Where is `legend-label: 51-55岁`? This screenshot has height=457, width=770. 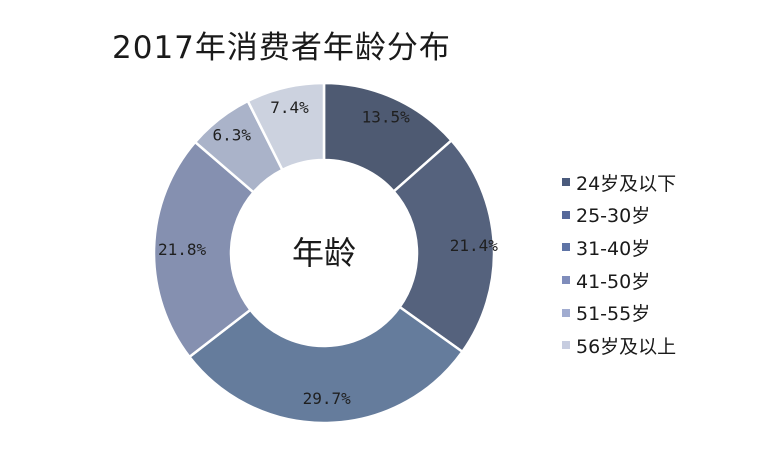
legend-label: 51-55岁 is located at coordinates (613, 314).